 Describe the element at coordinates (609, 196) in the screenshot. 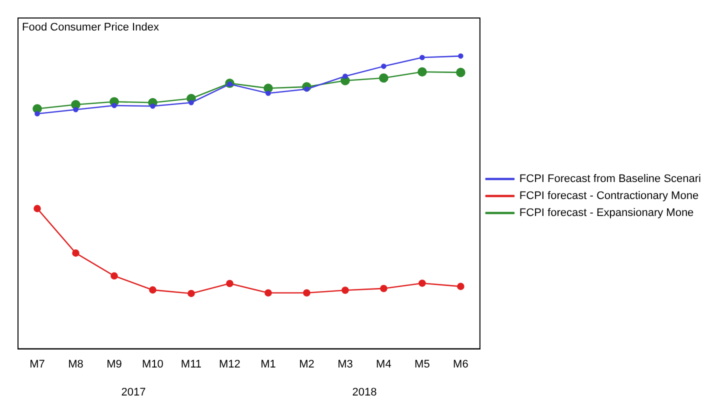

I see `legend-label: FCPI forecast - Contractionary Mone` at that location.